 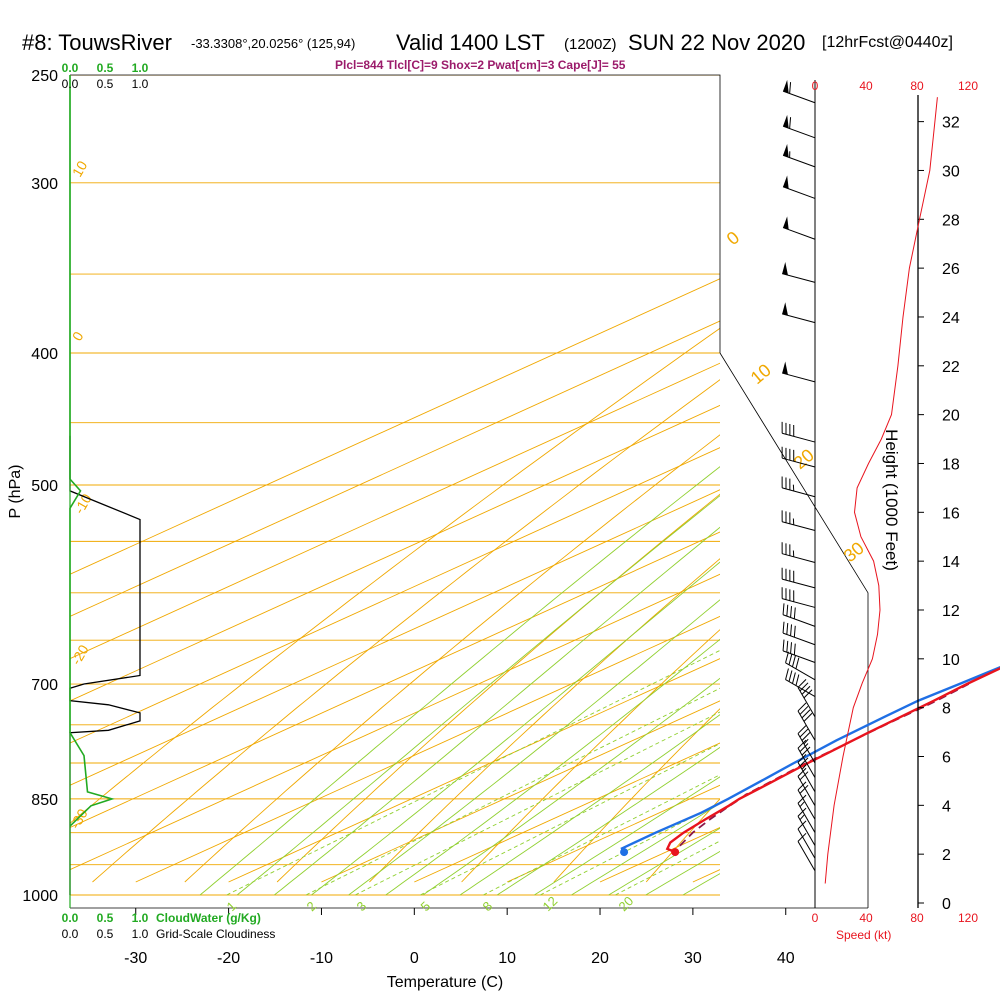 I want to click on temp-tick-label: -20, so click(x=228, y=958).